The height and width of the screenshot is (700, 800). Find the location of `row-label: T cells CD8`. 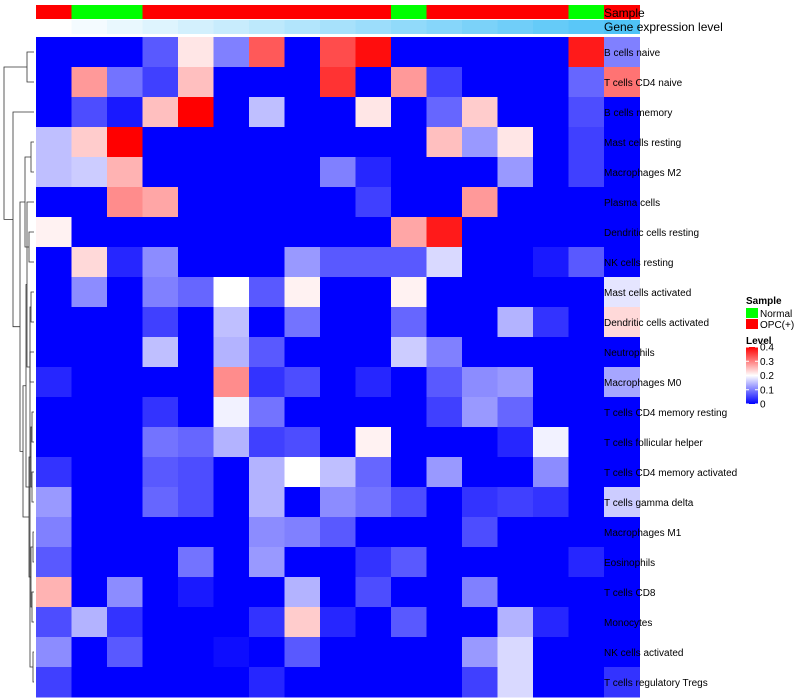

row-label: T cells CD8 is located at coordinates (630, 593).